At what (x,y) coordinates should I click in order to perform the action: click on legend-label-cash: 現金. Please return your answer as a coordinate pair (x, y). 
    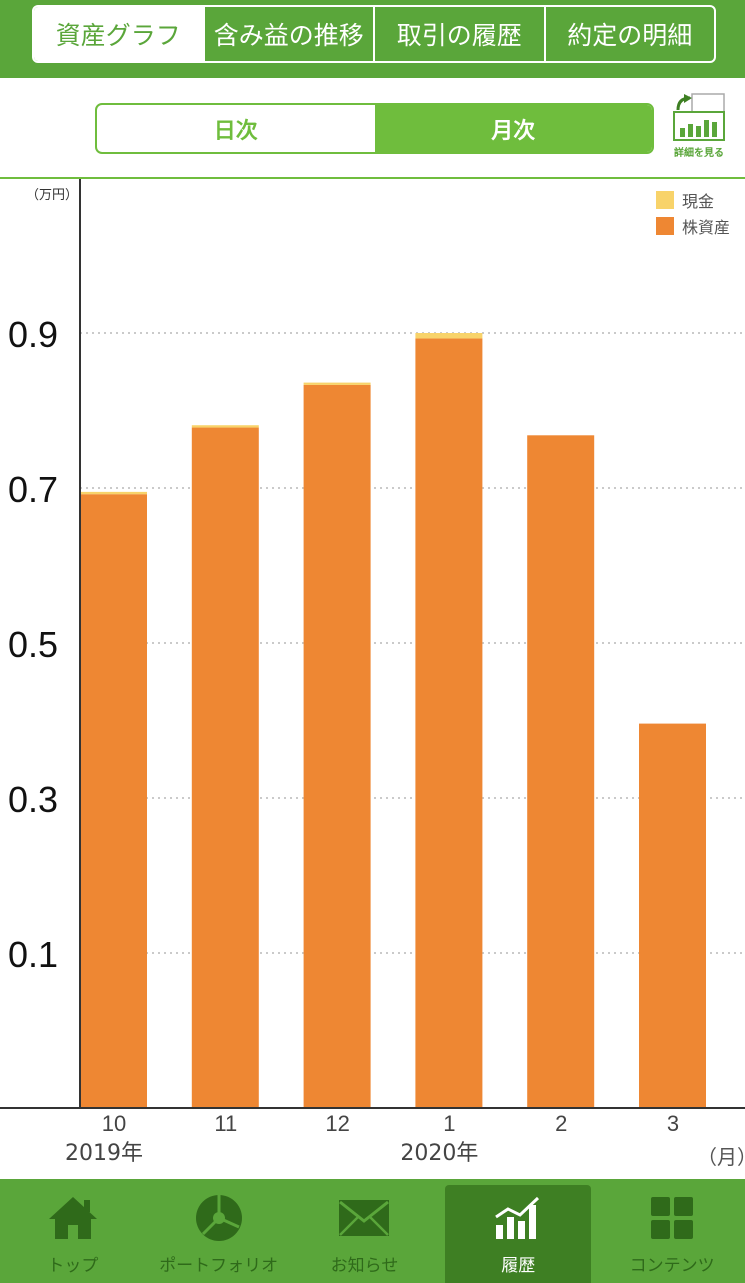
    Looking at the image, I should click on (698, 200).